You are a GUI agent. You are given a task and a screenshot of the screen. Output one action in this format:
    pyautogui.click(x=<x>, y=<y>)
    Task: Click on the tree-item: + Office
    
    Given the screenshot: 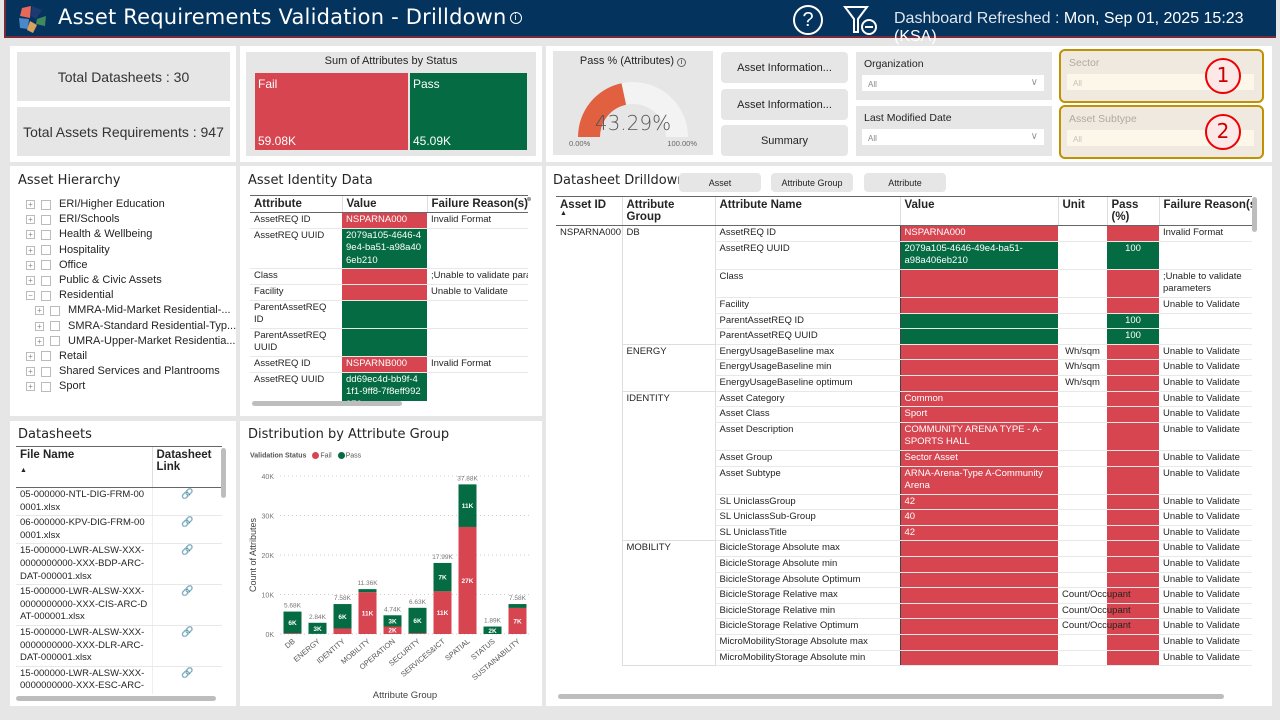 What is the action you would take?
    pyautogui.click(x=131, y=265)
    